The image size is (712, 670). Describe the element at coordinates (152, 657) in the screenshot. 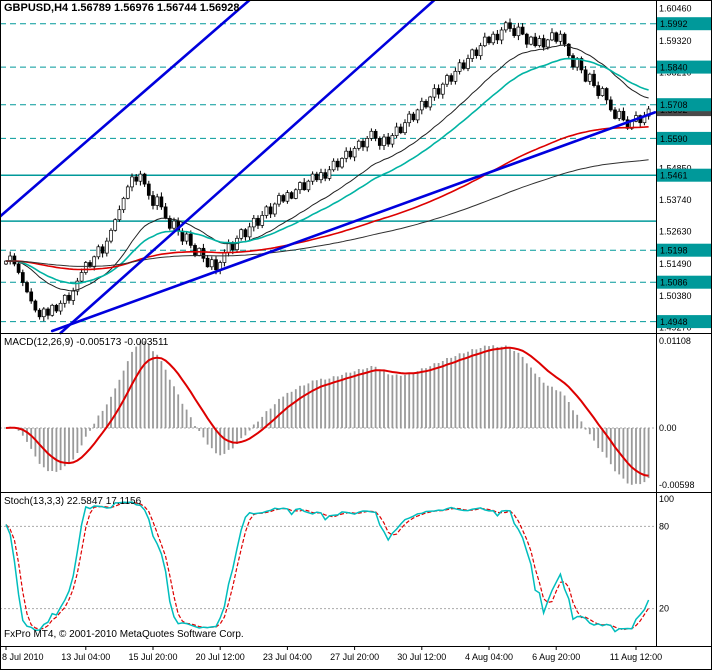

I see `svg-text: 15 Jul 20:00` at that location.